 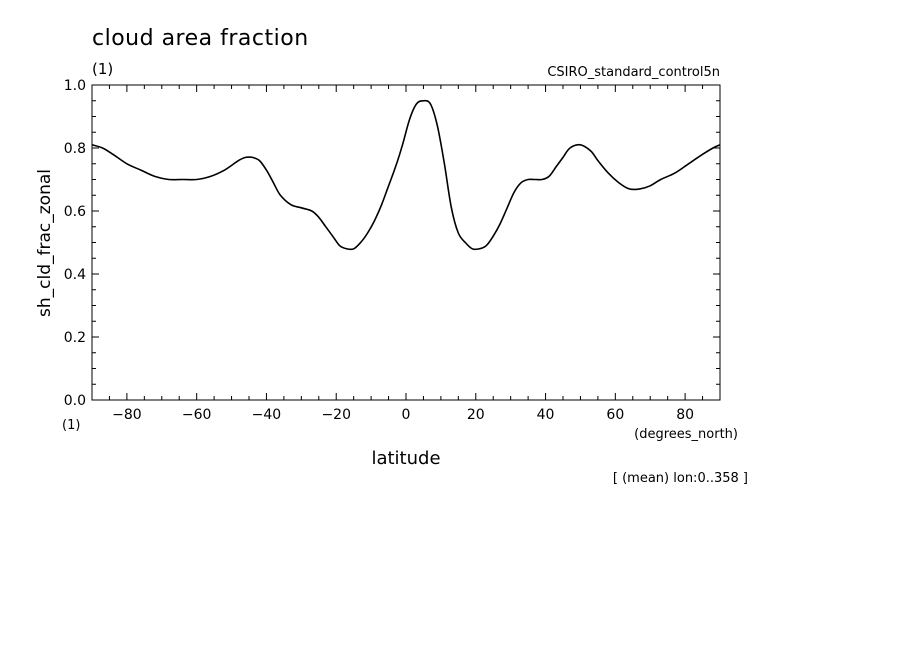 I want to click on x-tick-label: 60, so click(x=615, y=415).